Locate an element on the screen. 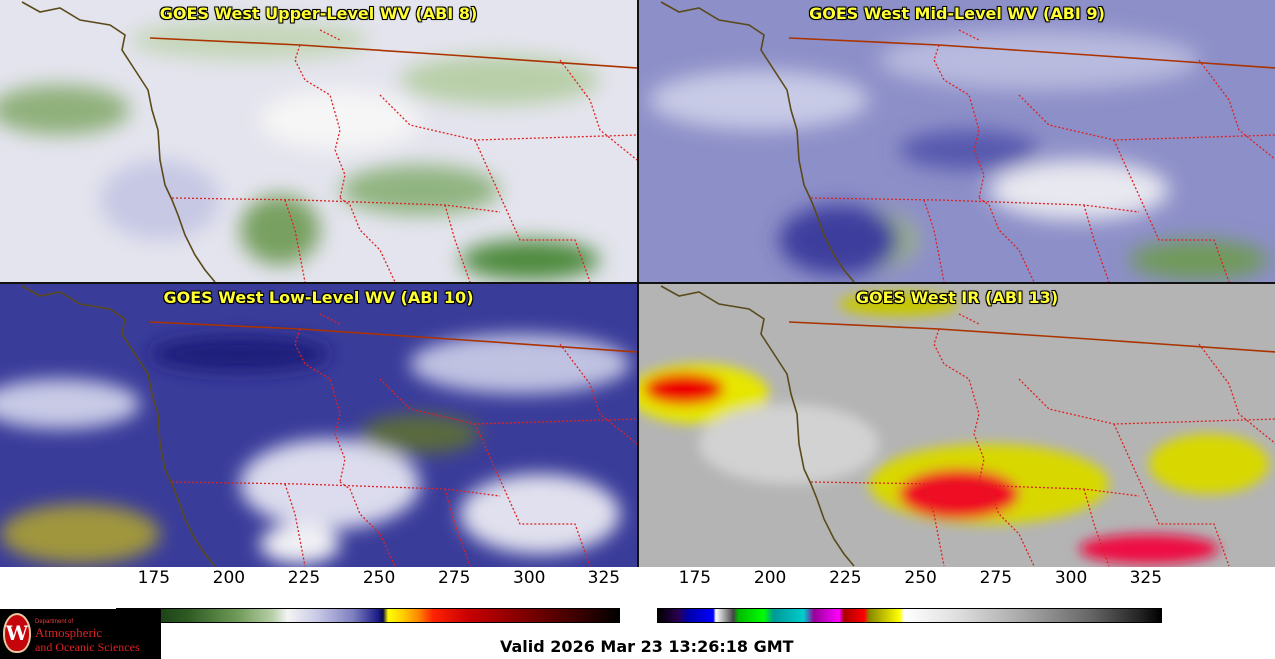 The height and width of the screenshot is (659, 1275). uw-seal-icon: W is located at coordinates (17, 633).